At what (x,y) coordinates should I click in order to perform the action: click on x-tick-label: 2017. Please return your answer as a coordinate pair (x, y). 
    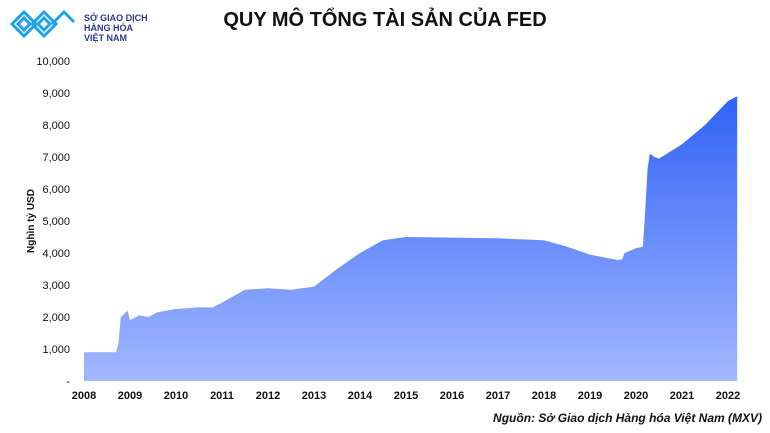
    Looking at the image, I should click on (498, 396).